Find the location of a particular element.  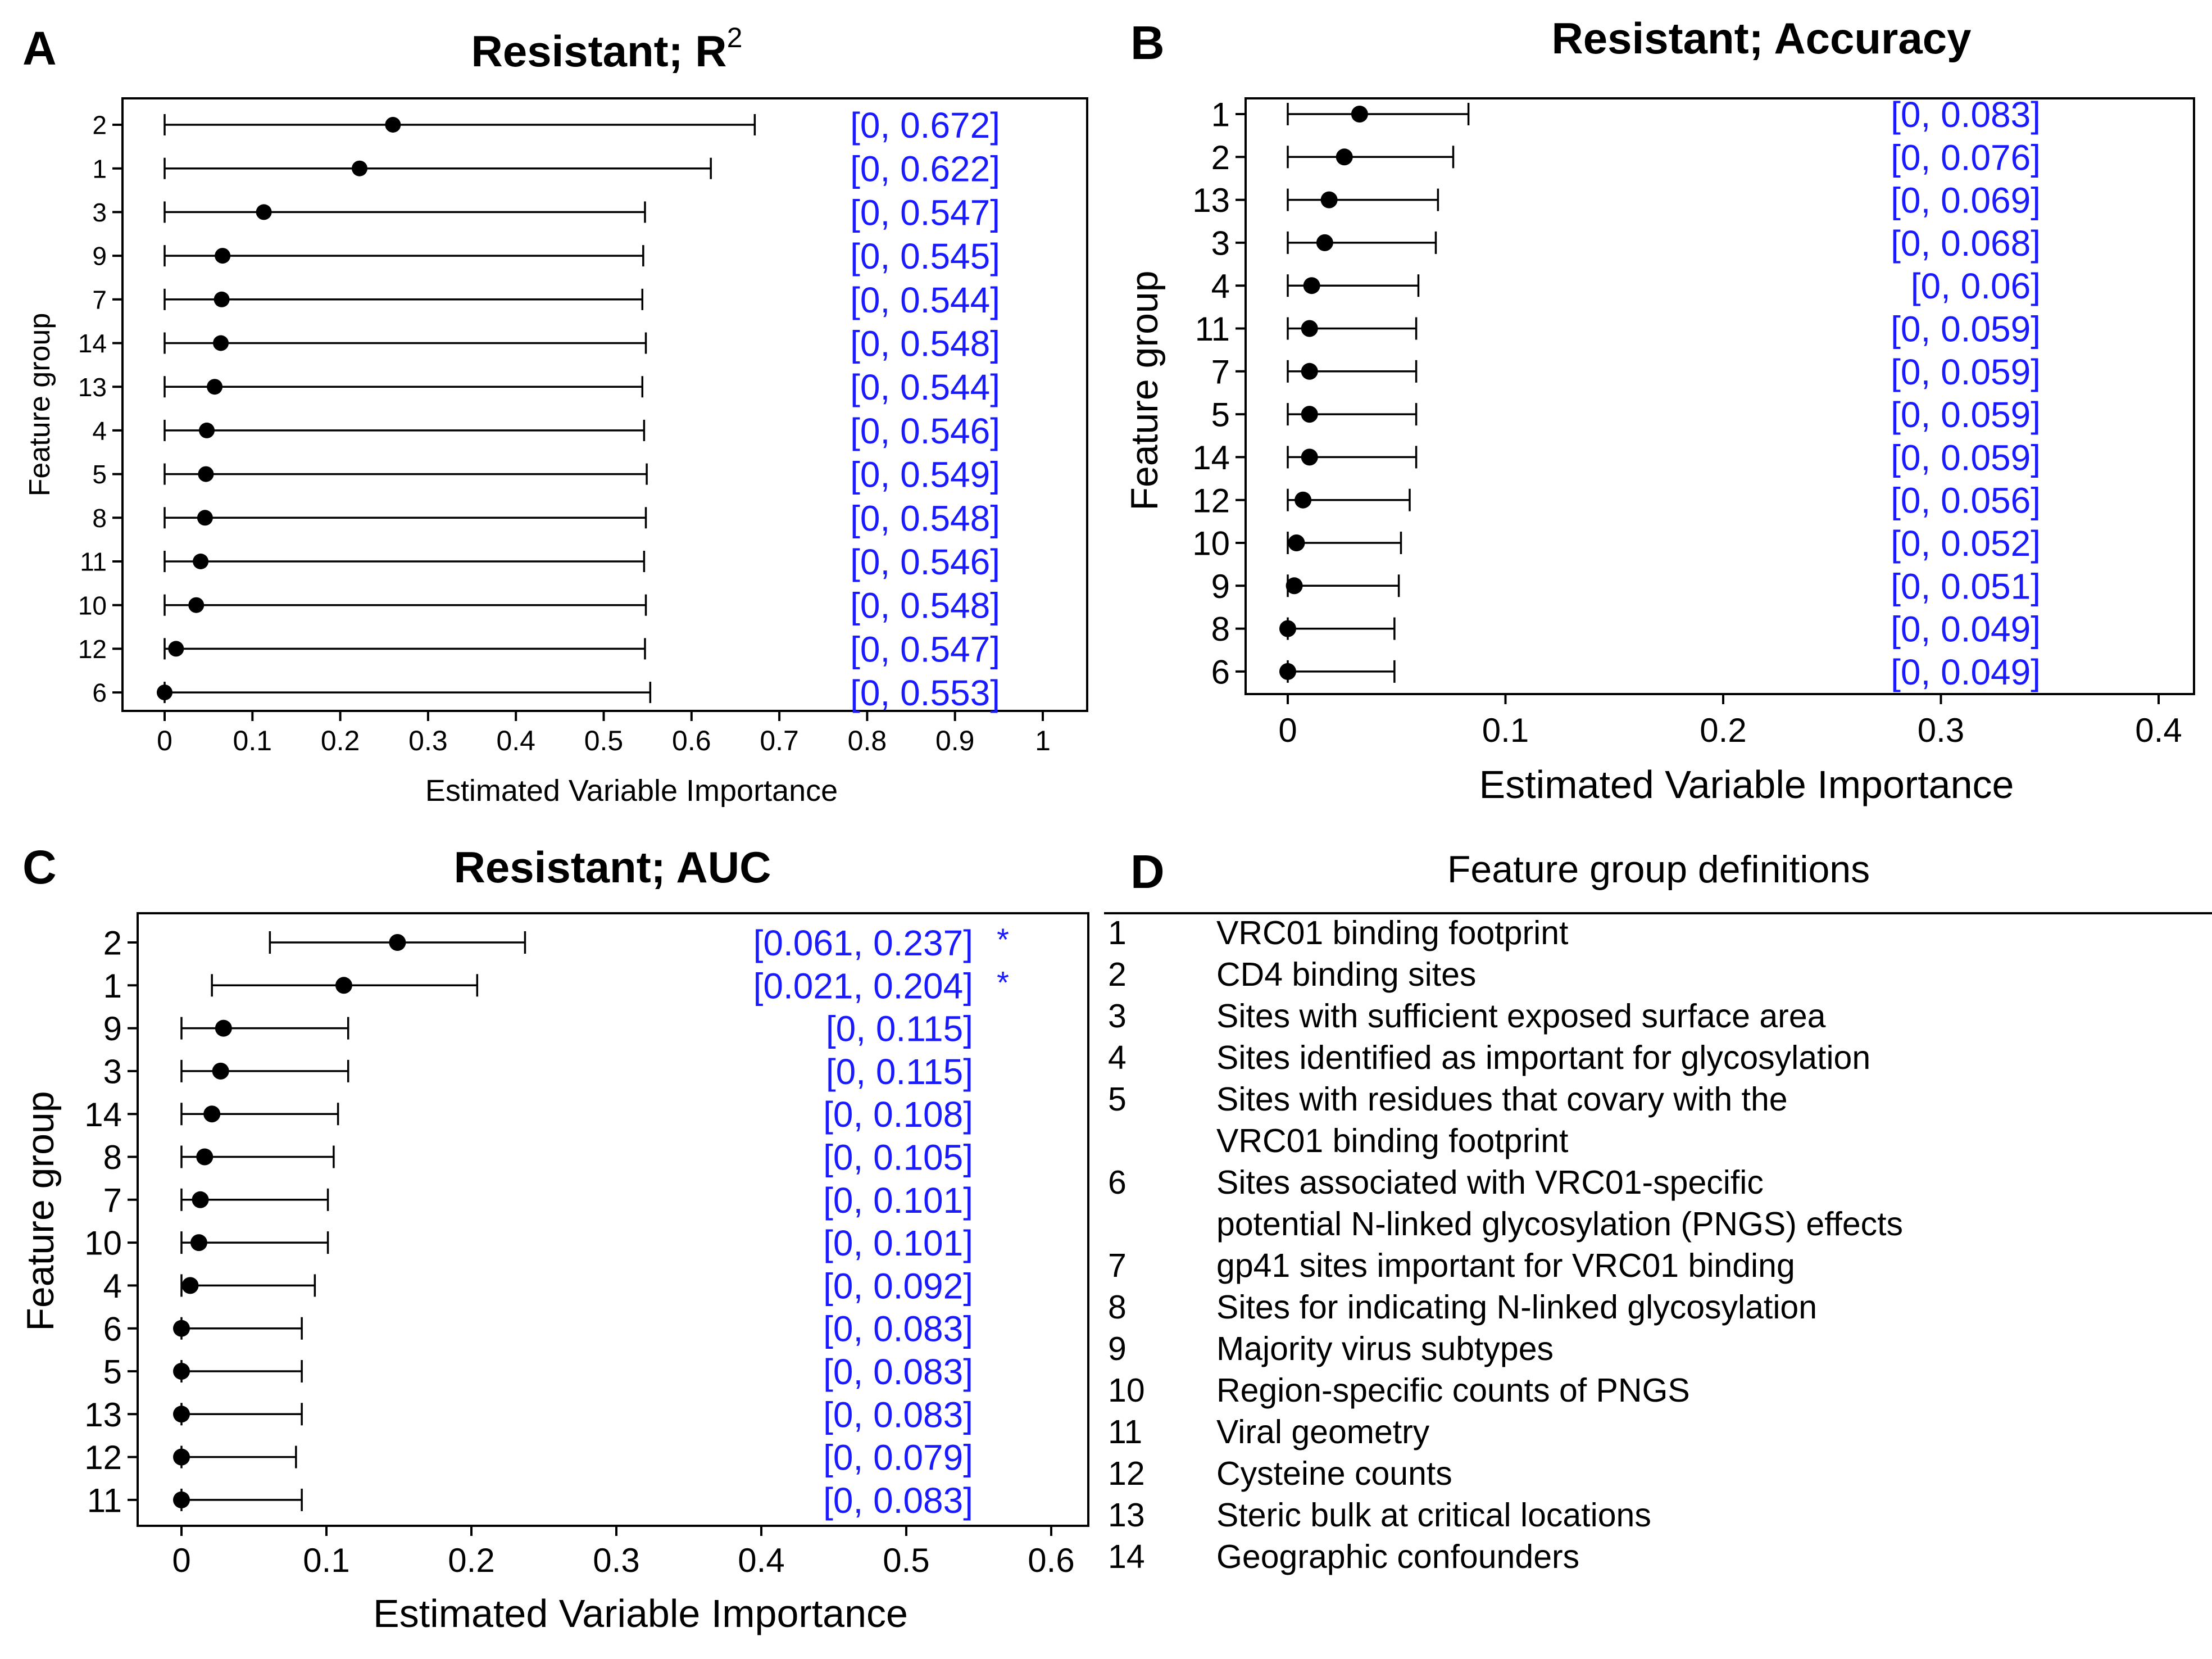

group-number: 11 is located at coordinates (1125, 1432).